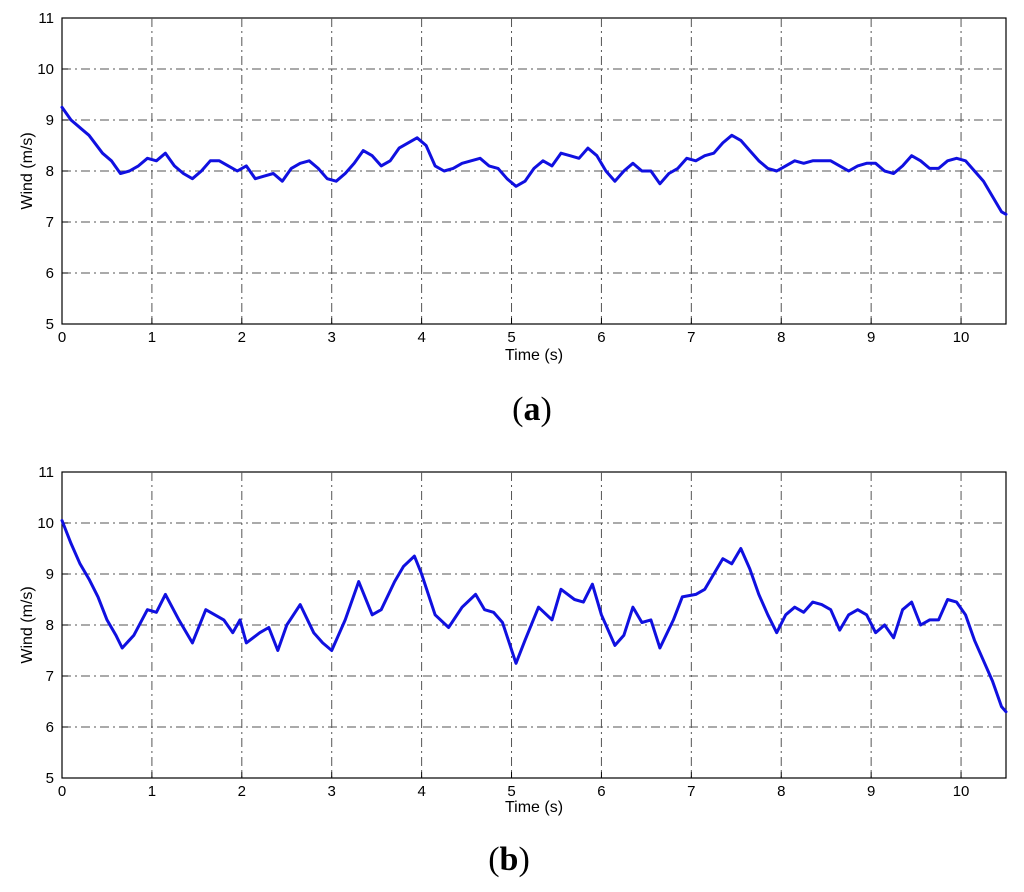  What do you see at coordinates (62, 337) in the screenshot?
I see `x-tick-label-a: 0` at bounding box center [62, 337].